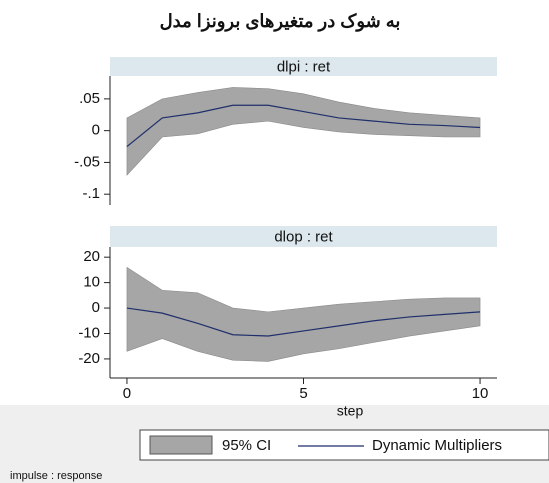 The height and width of the screenshot is (483, 549). I want to click on x-tick-label: 5, so click(303, 393).